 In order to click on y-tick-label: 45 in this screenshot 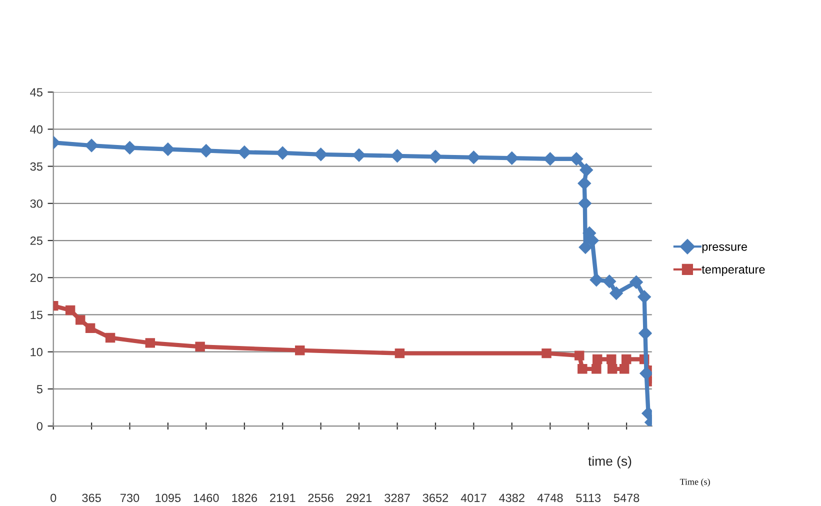, I will do `click(36, 92)`.